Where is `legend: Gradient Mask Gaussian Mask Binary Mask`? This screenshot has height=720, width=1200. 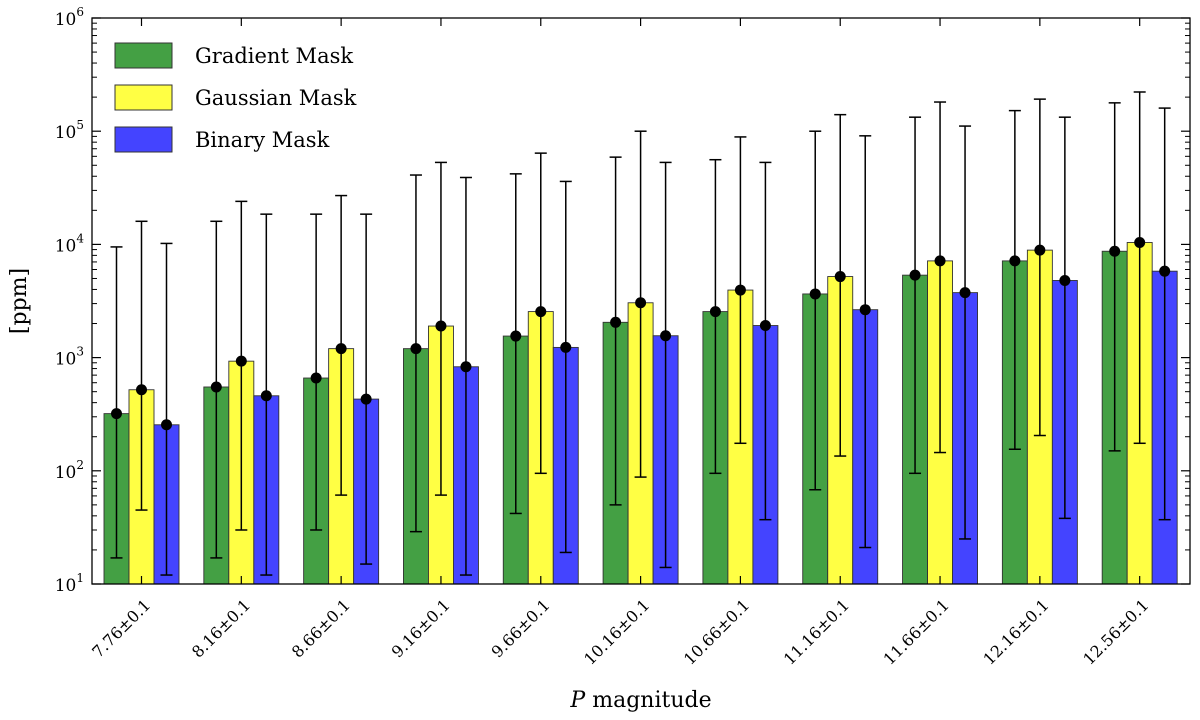 legend: Gradient Mask Gaussian Mask Binary Mask is located at coordinates (235, 97).